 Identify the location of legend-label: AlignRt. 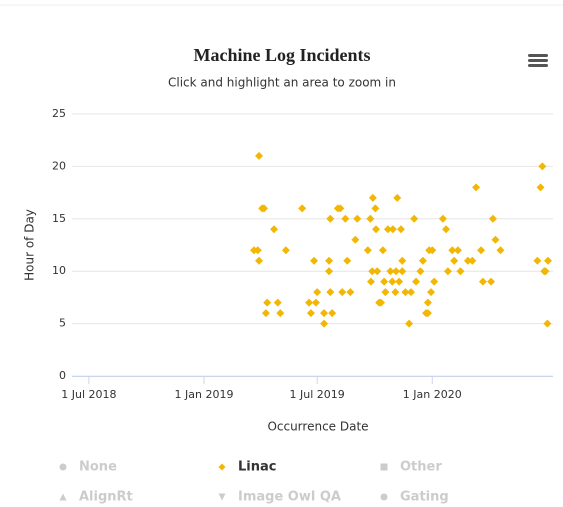
(106, 497).